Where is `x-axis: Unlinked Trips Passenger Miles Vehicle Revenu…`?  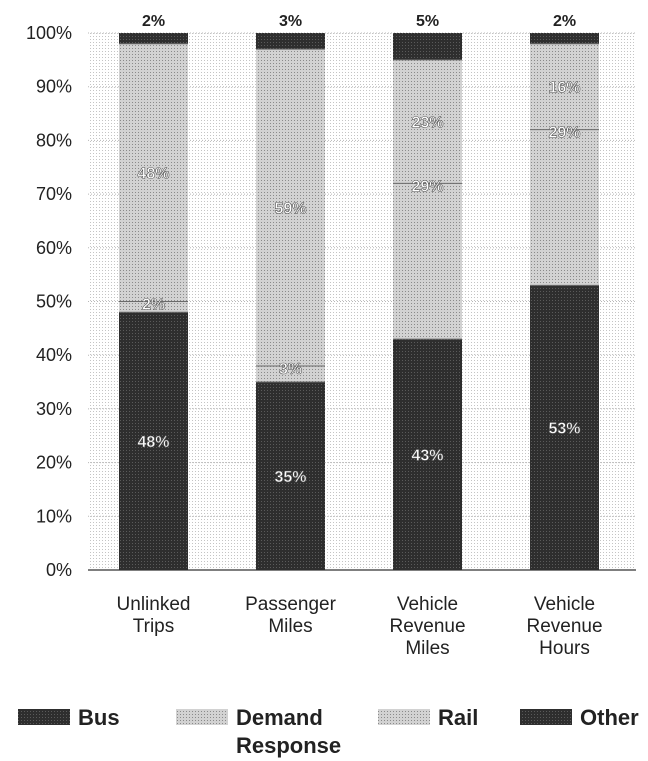 x-axis: Unlinked Trips Passenger Miles Vehicle Revenu… is located at coordinates (360, 626).